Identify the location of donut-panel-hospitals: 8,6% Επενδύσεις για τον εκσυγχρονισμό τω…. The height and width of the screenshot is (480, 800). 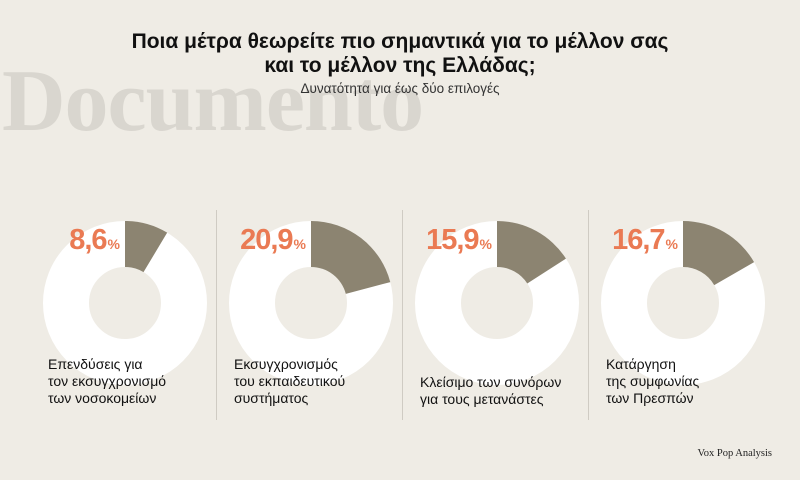
(129, 315).